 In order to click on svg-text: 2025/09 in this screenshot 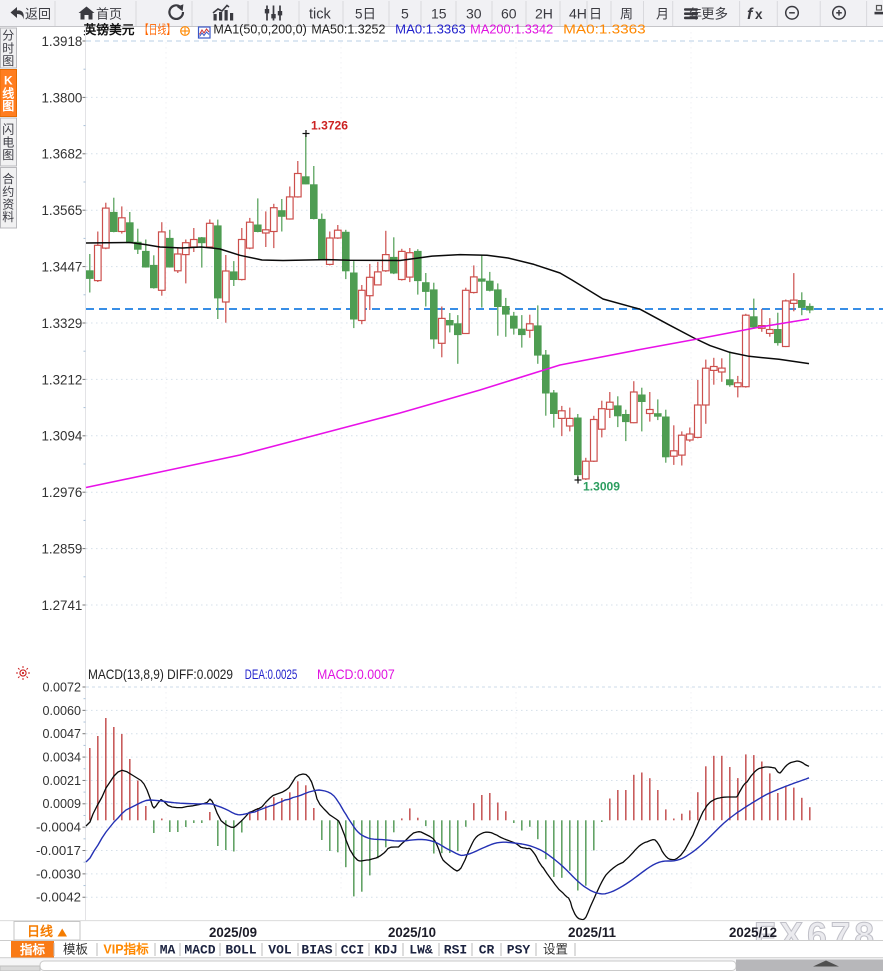, I will do `click(233, 932)`.